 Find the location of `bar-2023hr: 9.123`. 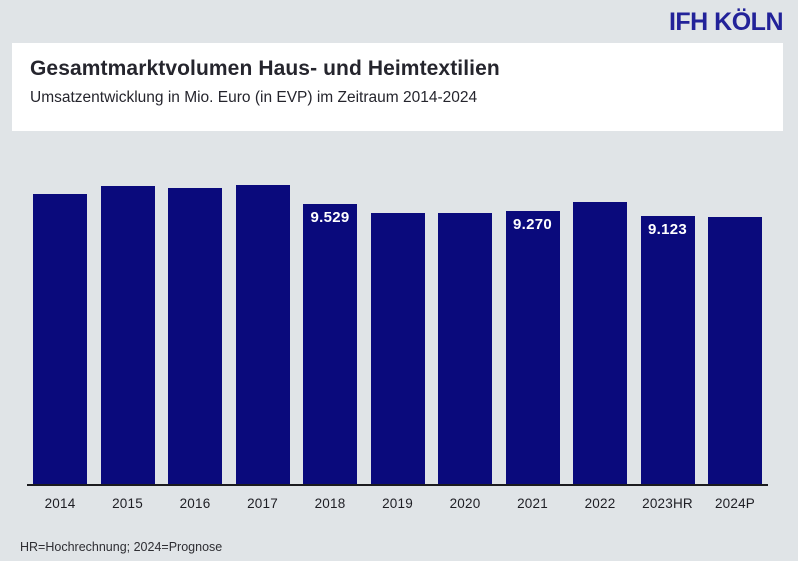

bar-2023hr: 9.123 is located at coordinates (667, 350).